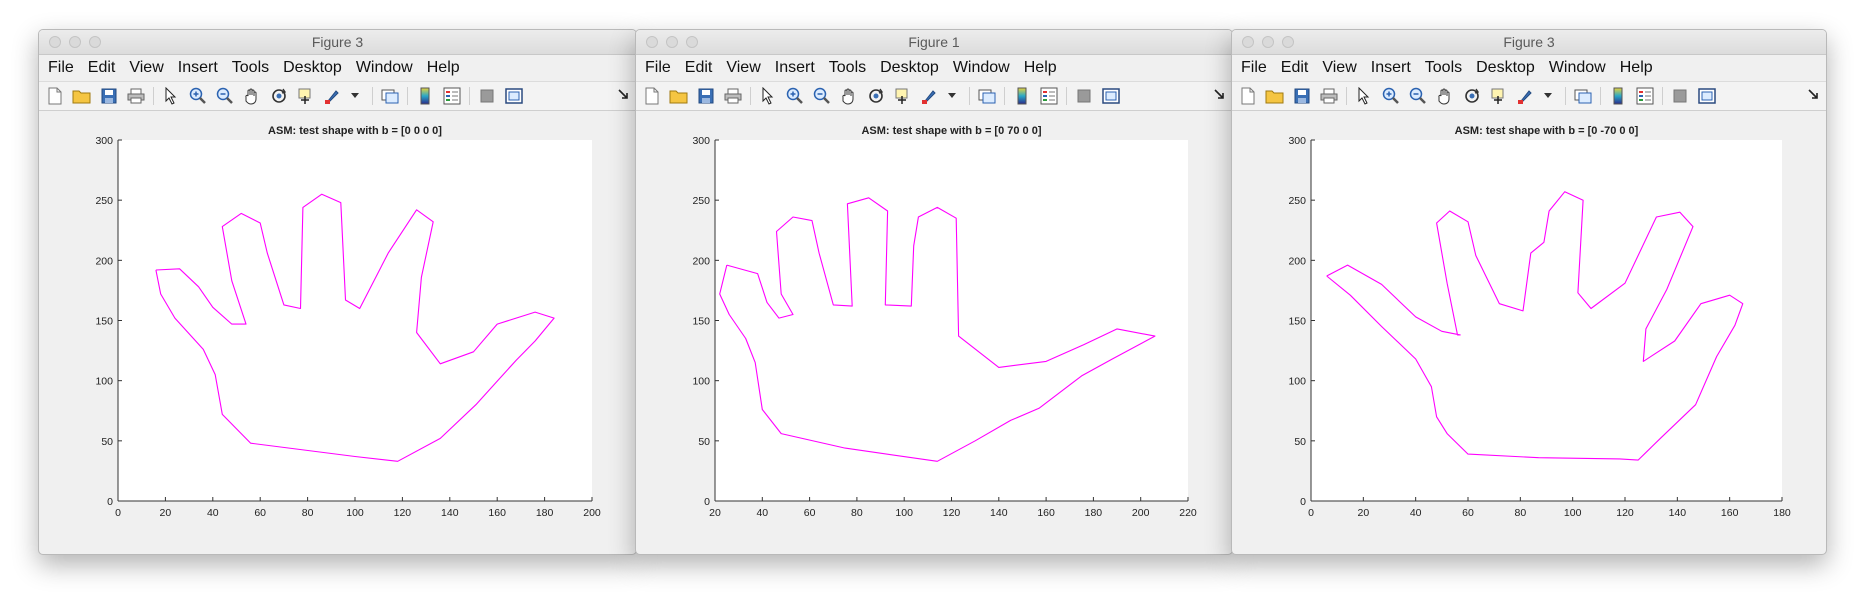 The image size is (1863, 600). I want to click on y-tick-label: 150, so click(104, 322).